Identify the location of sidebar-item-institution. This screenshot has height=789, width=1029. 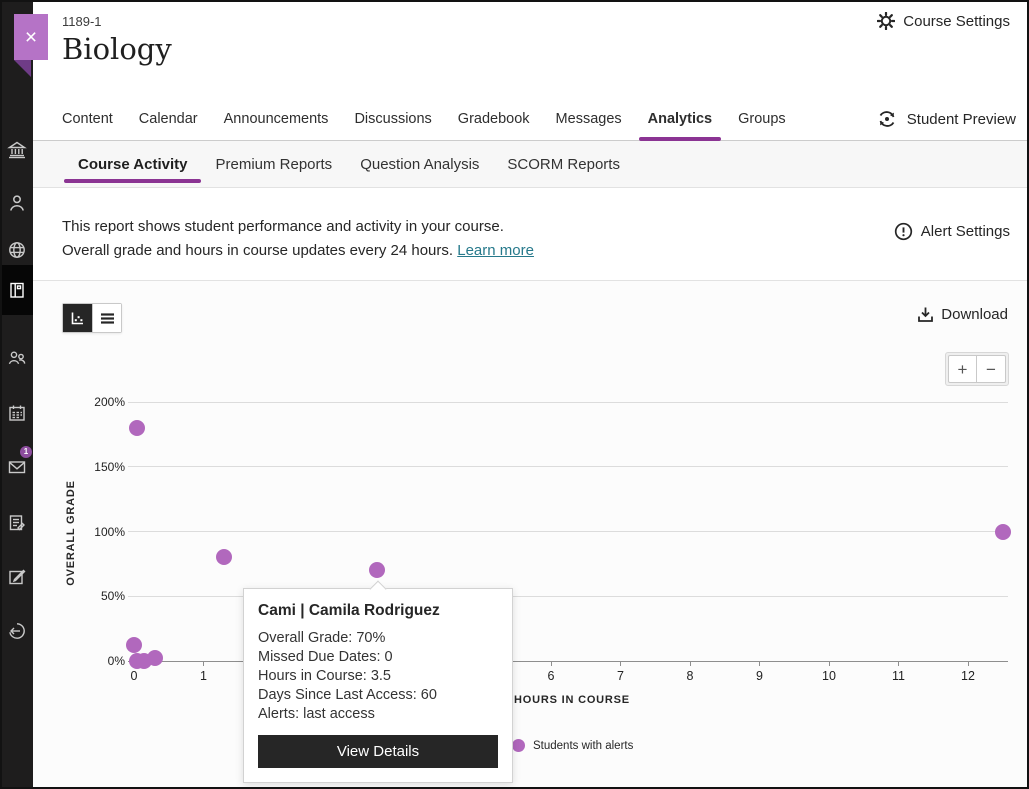
(16, 150).